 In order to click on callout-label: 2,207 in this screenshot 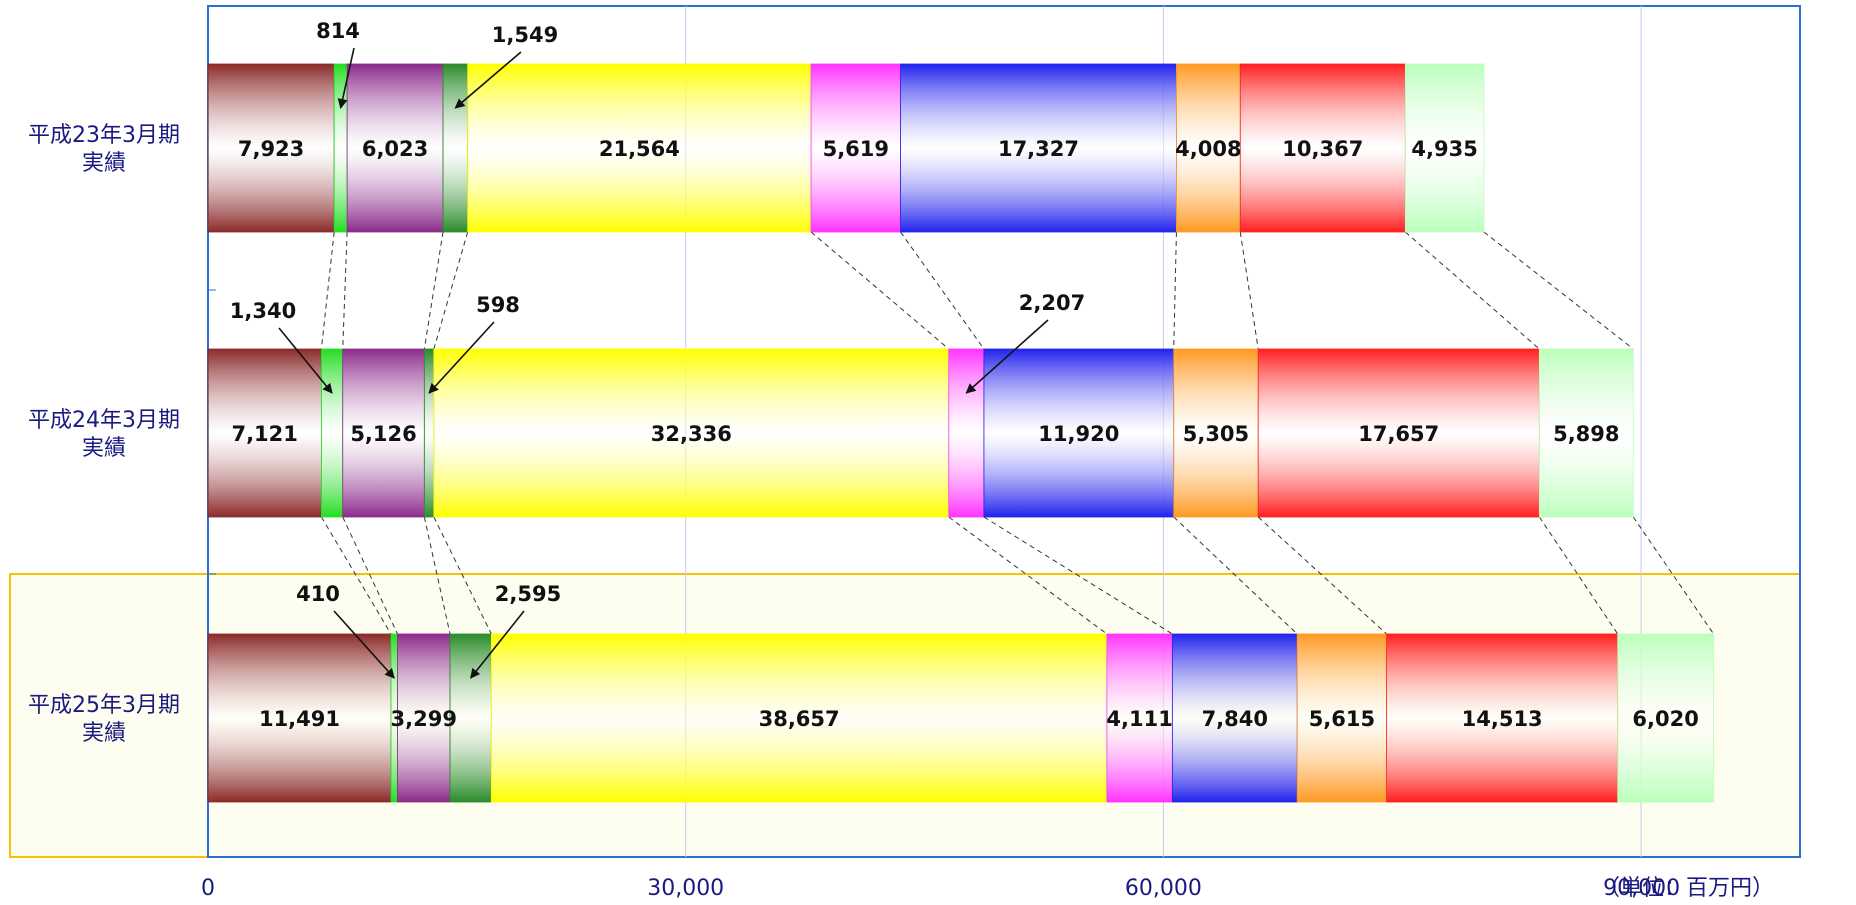, I will do `click(1052, 303)`.